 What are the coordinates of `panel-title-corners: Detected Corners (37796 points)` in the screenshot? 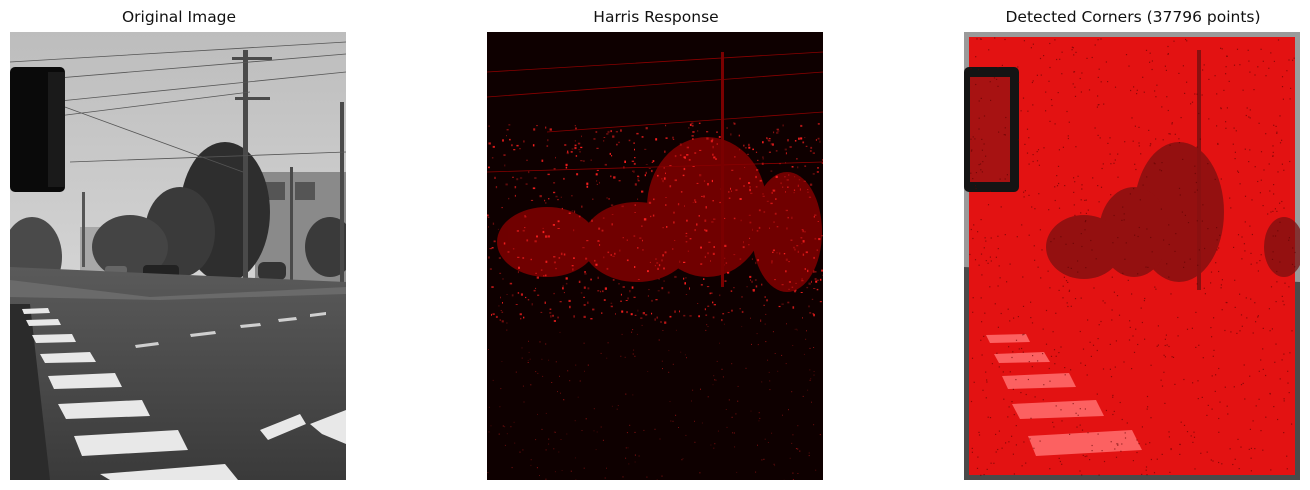 It's located at (1133, 17).